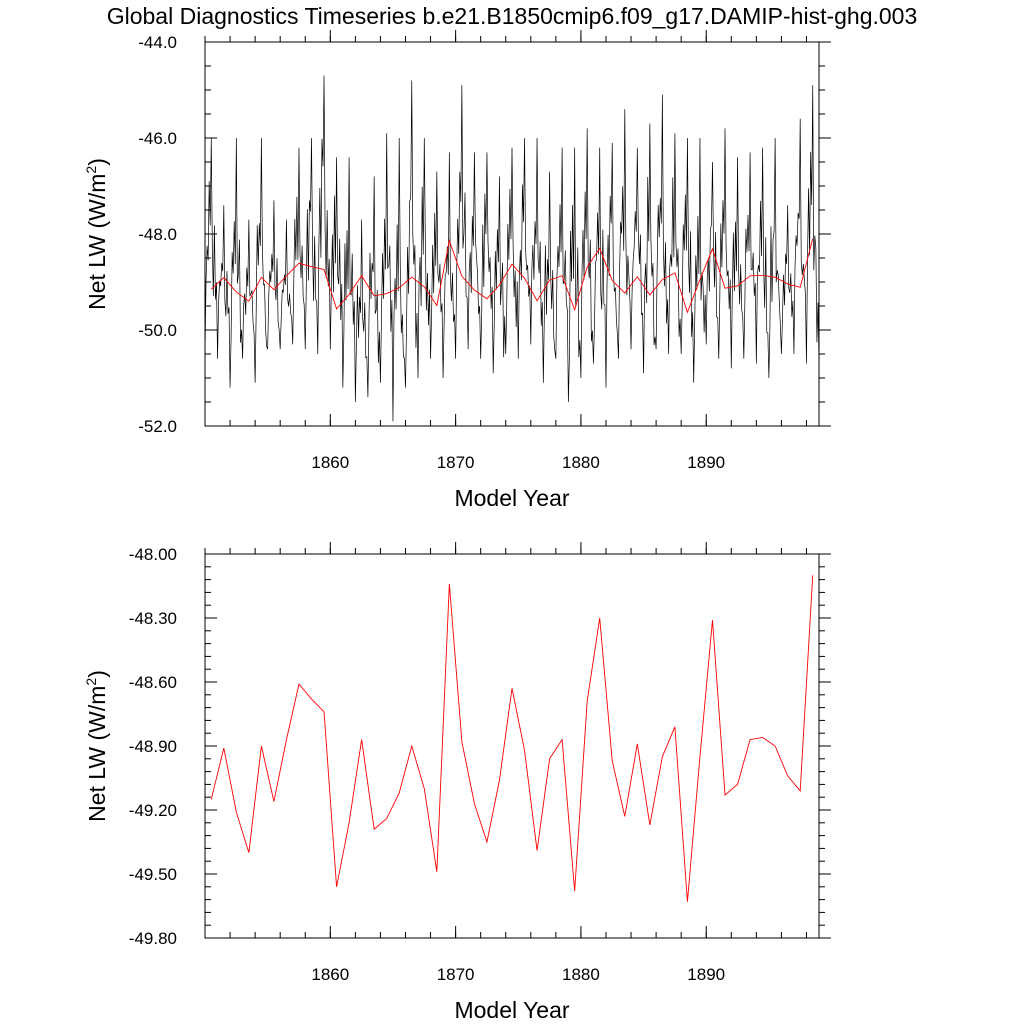 The height and width of the screenshot is (1024, 1024). Describe the element at coordinates (153, 618) in the screenshot. I see `y-tick-label: -48.30` at that location.